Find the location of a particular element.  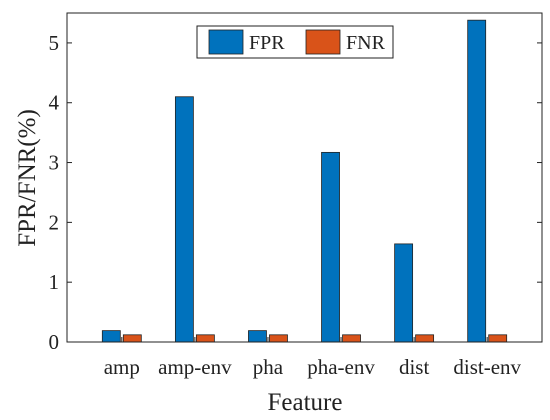

x-tick-label: pha is located at coordinates (268, 367).